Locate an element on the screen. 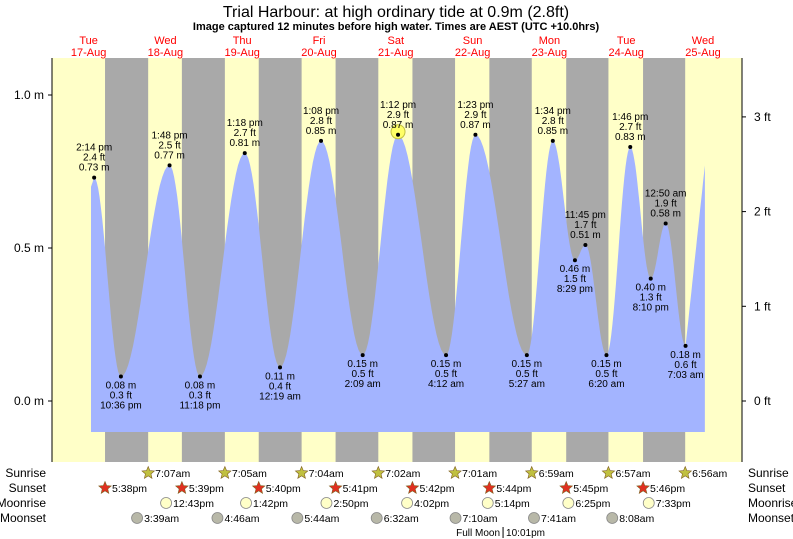 The width and height of the screenshot is (793, 539). day-of-week-label: Wed is located at coordinates (165, 41).